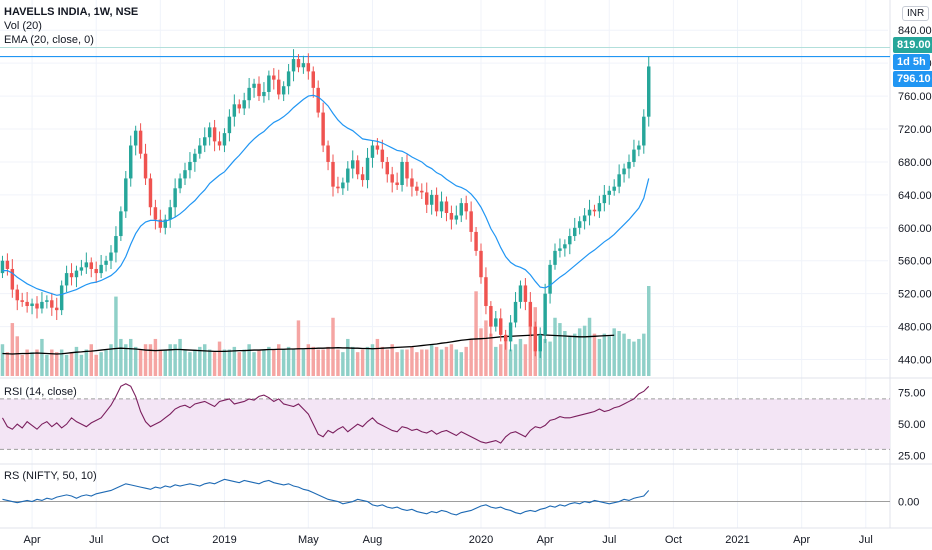  Describe the element at coordinates (224, 540) in the screenshot. I see `x-tick-label: 2019` at that location.